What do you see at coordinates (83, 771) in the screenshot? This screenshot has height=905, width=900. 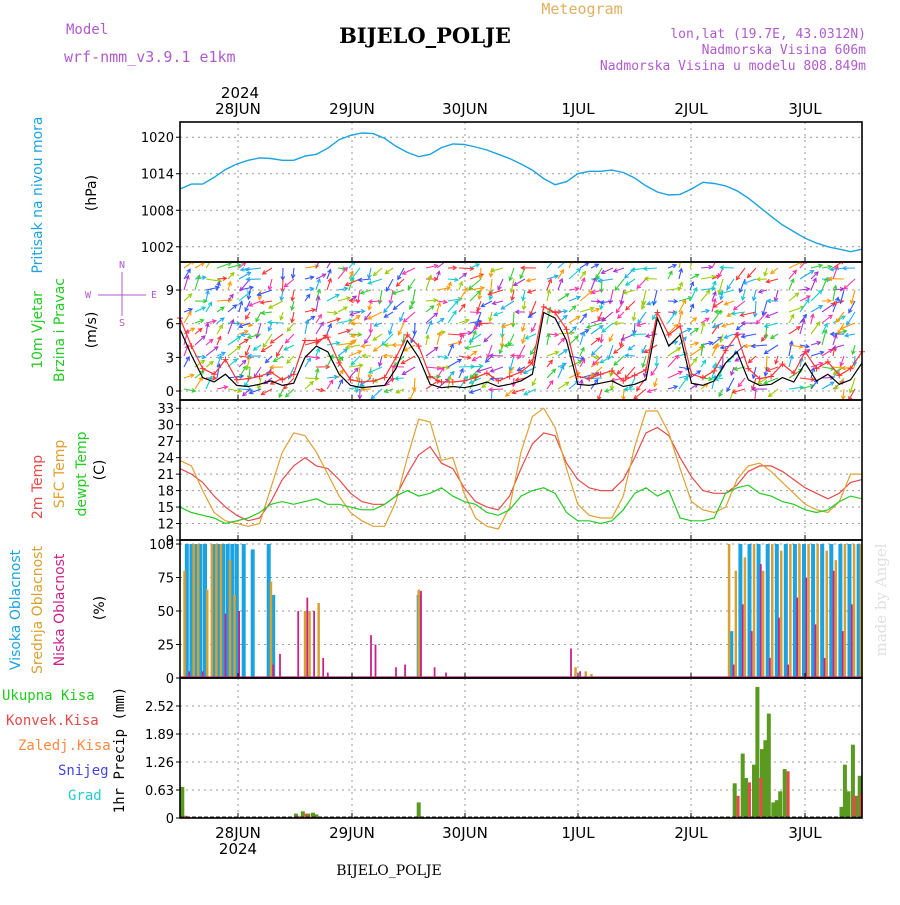 I see `precip-label-snow: Snijeg` at bounding box center [83, 771].